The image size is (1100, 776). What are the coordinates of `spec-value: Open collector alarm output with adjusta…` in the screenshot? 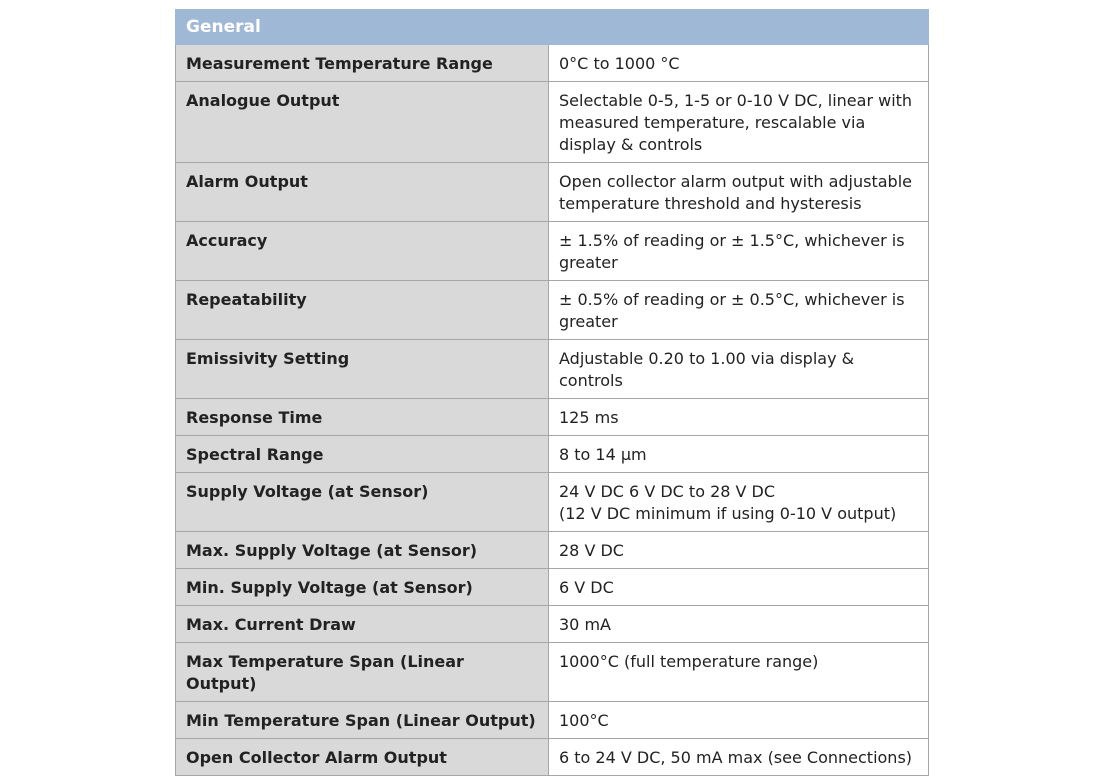 It's located at (738, 192).